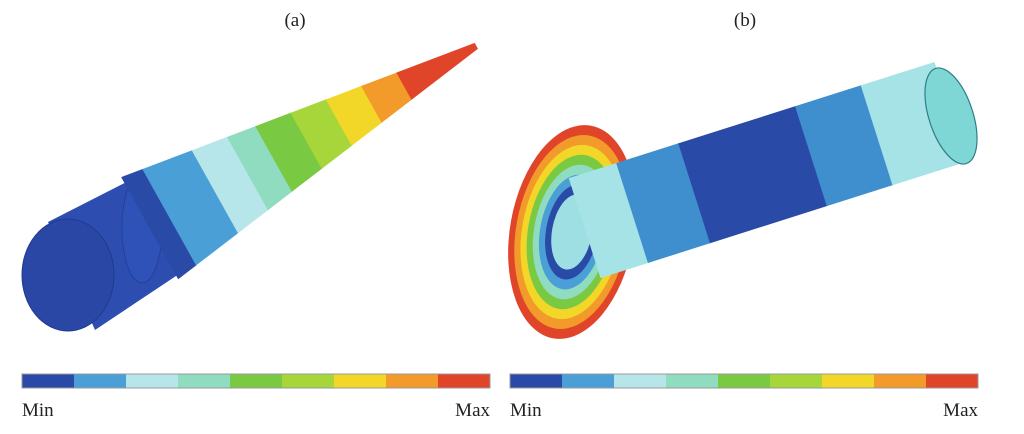 This screenshot has width=1024, height=434. What do you see at coordinates (951, 116) in the screenshot?
I see `tube-end` at bounding box center [951, 116].